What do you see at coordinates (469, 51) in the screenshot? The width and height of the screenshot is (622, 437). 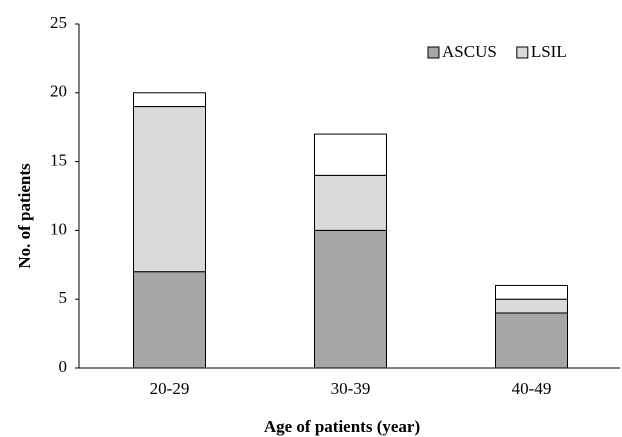 I see `legend-label: ASCUS` at bounding box center [469, 51].